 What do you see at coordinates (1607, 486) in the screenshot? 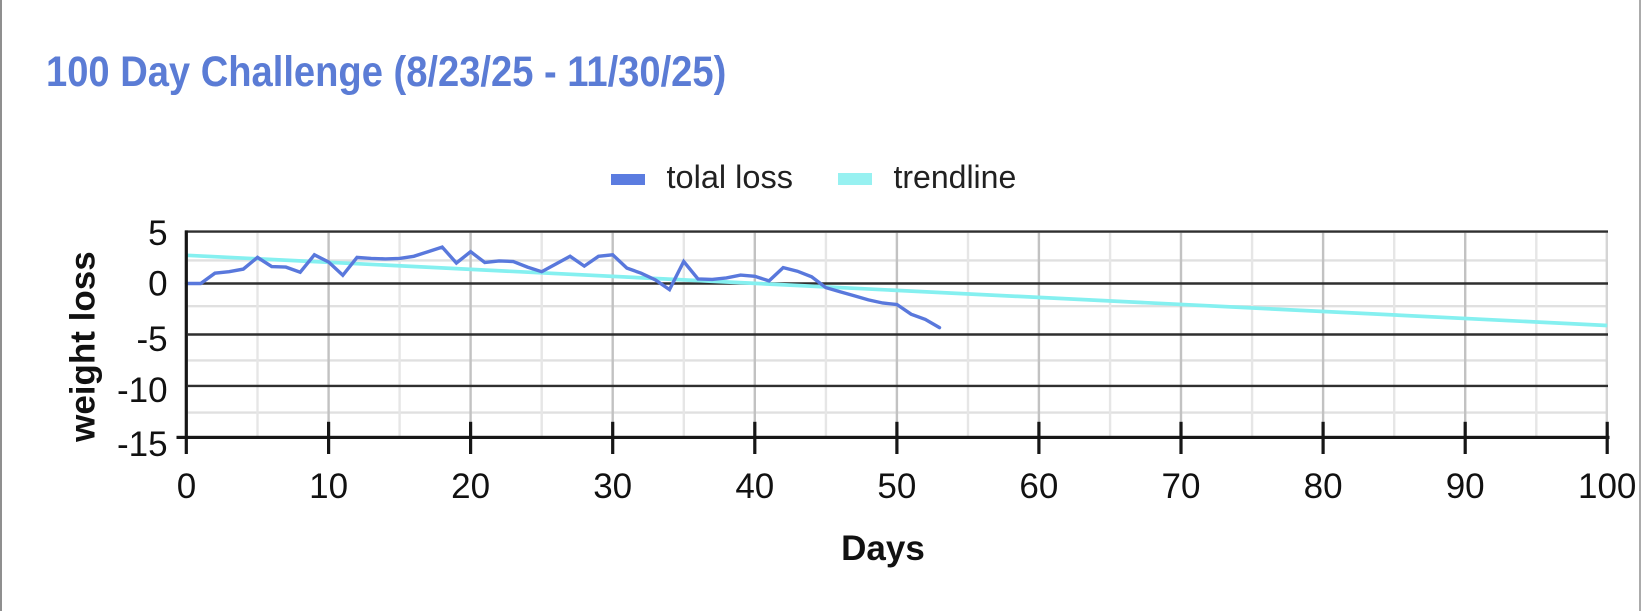
I see `svg-text: 100` at bounding box center [1607, 486].